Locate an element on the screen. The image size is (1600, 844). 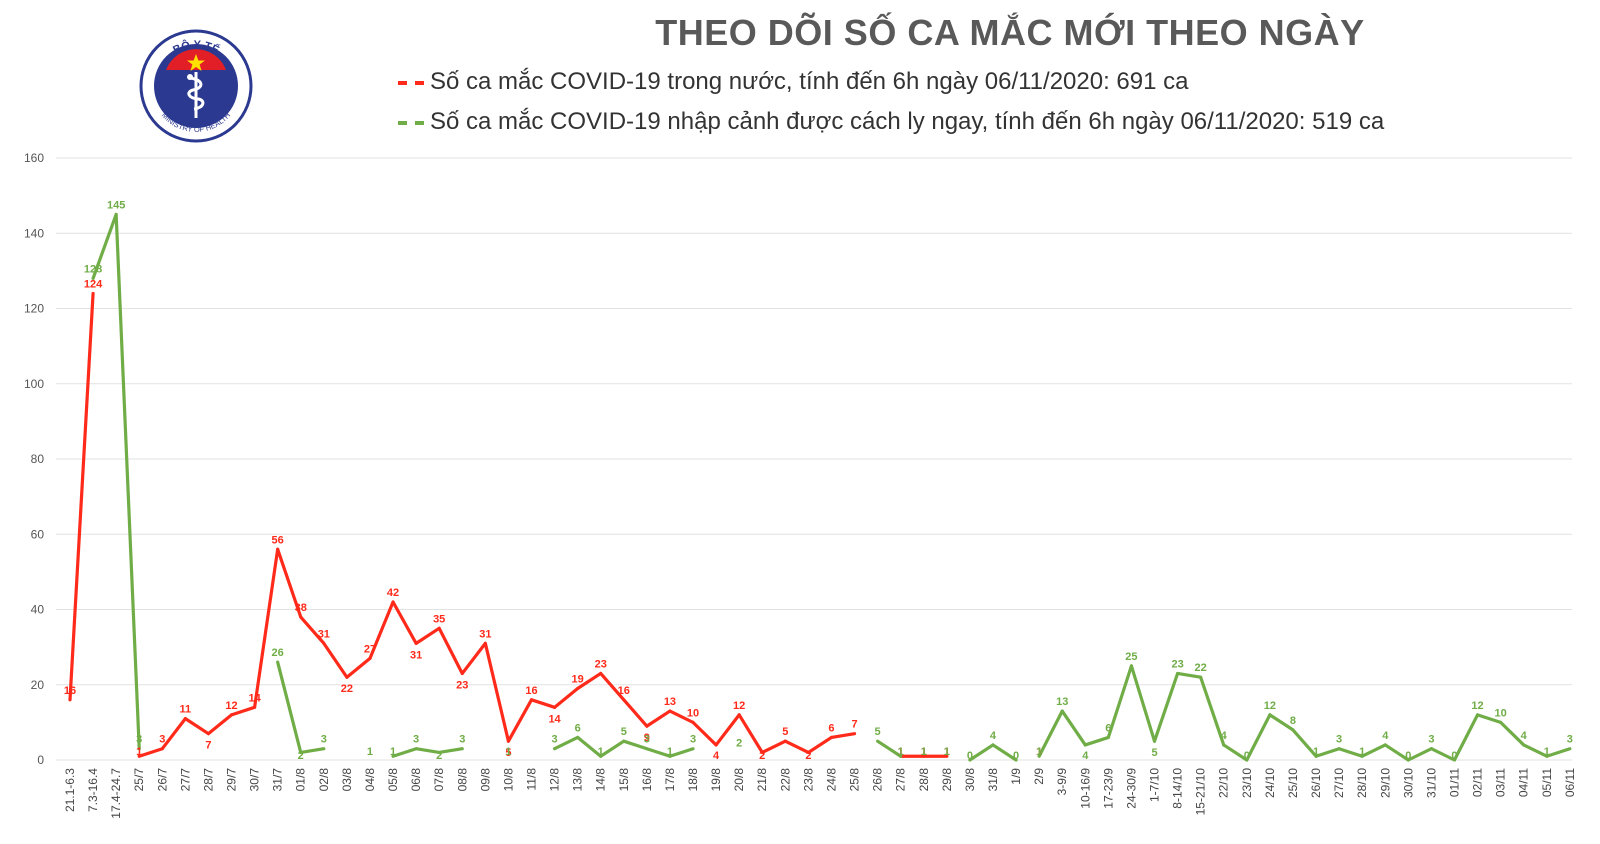
x-tick-label: 17/8 is located at coordinates (670, 780).